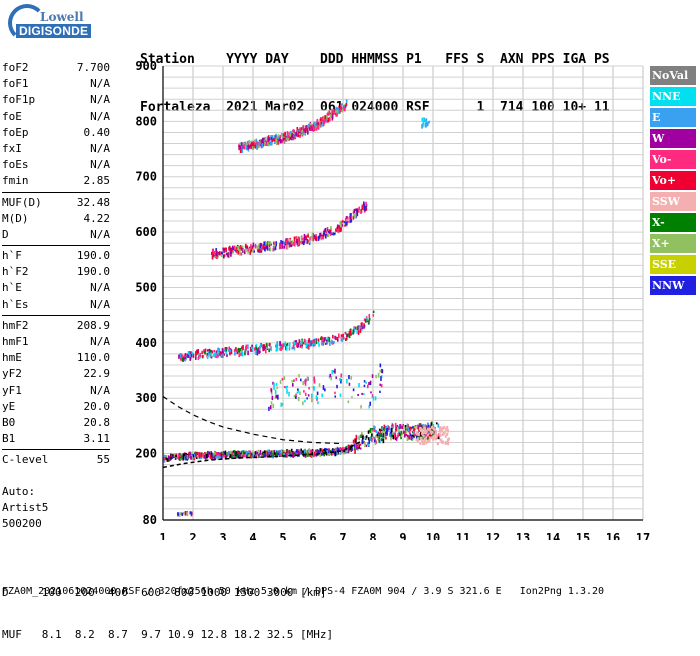 This screenshot has width=700, height=656. Describe the element at coordinates (56, 326) in the screenshot. I see `param-row: hmF2 208.9` at that location.